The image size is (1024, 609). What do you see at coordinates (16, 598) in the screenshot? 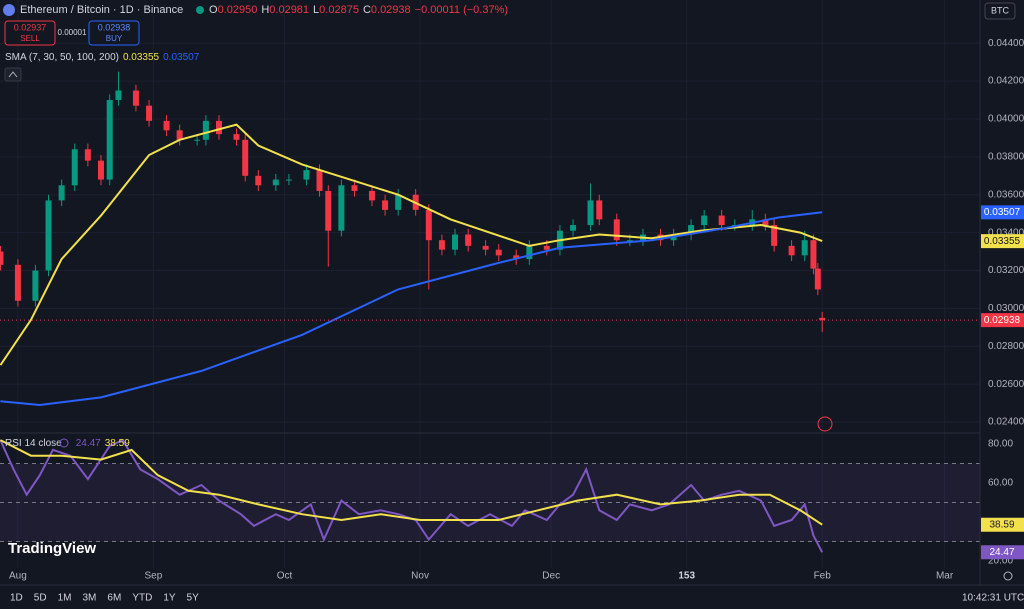
I see `range-button: 1D` at bounding box center [16, 598].